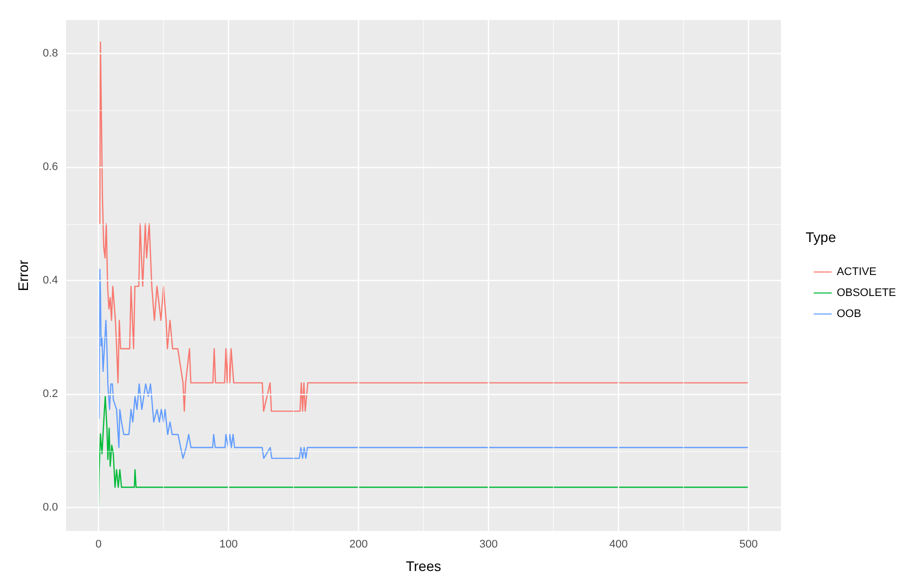 This screenshot has width=919, height=586. What do you see at coordinates (821, 237) in the screenshot?
I see `legend-title: Type` at bounding box center [821, 237].